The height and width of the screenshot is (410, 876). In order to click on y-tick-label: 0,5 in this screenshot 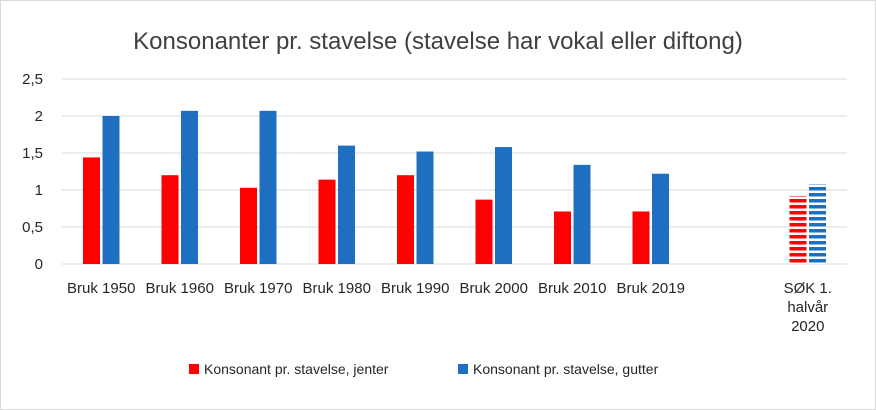, I will do `click(32, 227)`.